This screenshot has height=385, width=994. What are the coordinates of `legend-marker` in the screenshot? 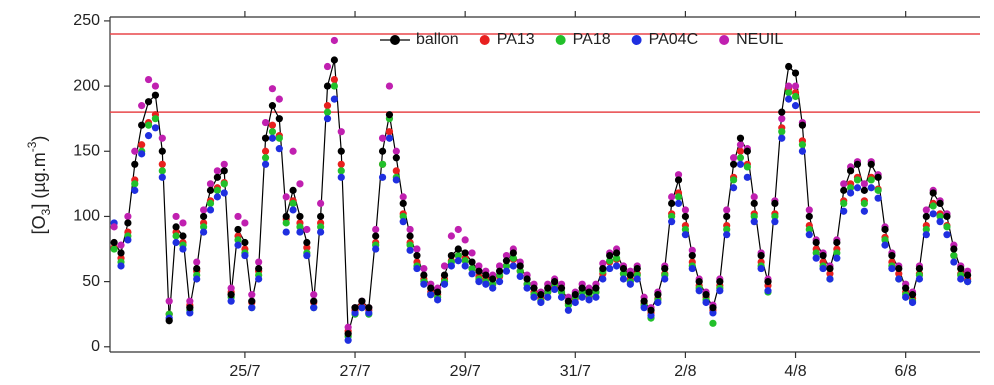 It's located at (484, 40).